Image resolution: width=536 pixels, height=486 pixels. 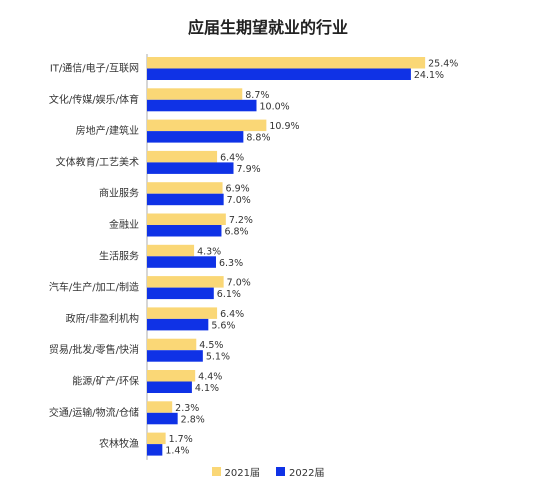 I want to click on data-label-2022: 4.1%, so click(x=207, y=388).